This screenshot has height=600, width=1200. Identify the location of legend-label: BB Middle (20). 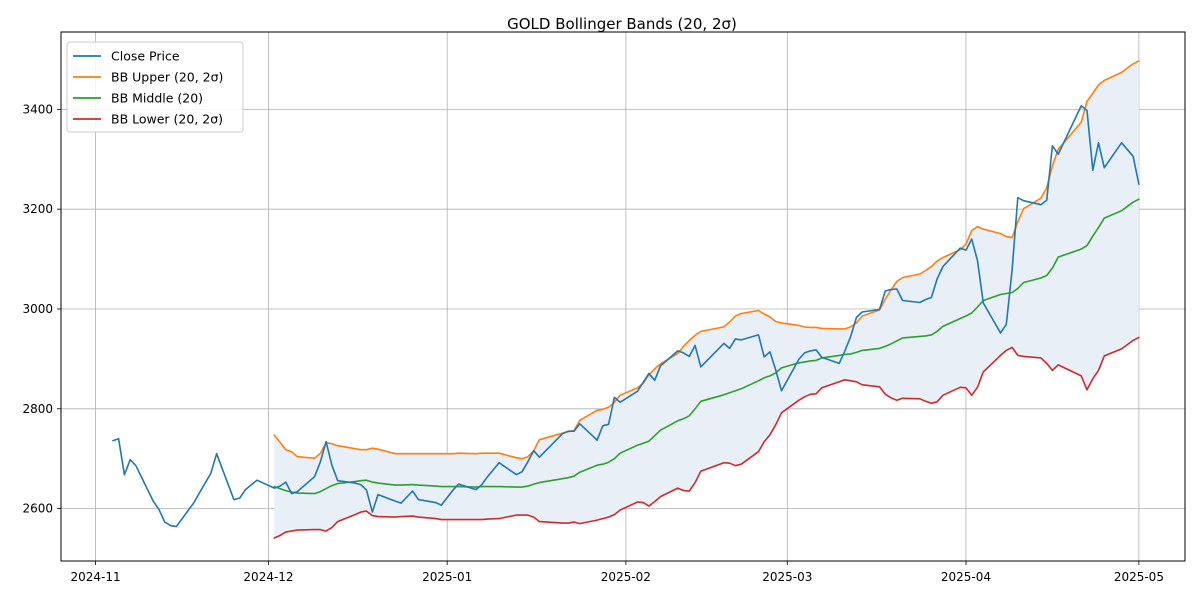
(157, 98).